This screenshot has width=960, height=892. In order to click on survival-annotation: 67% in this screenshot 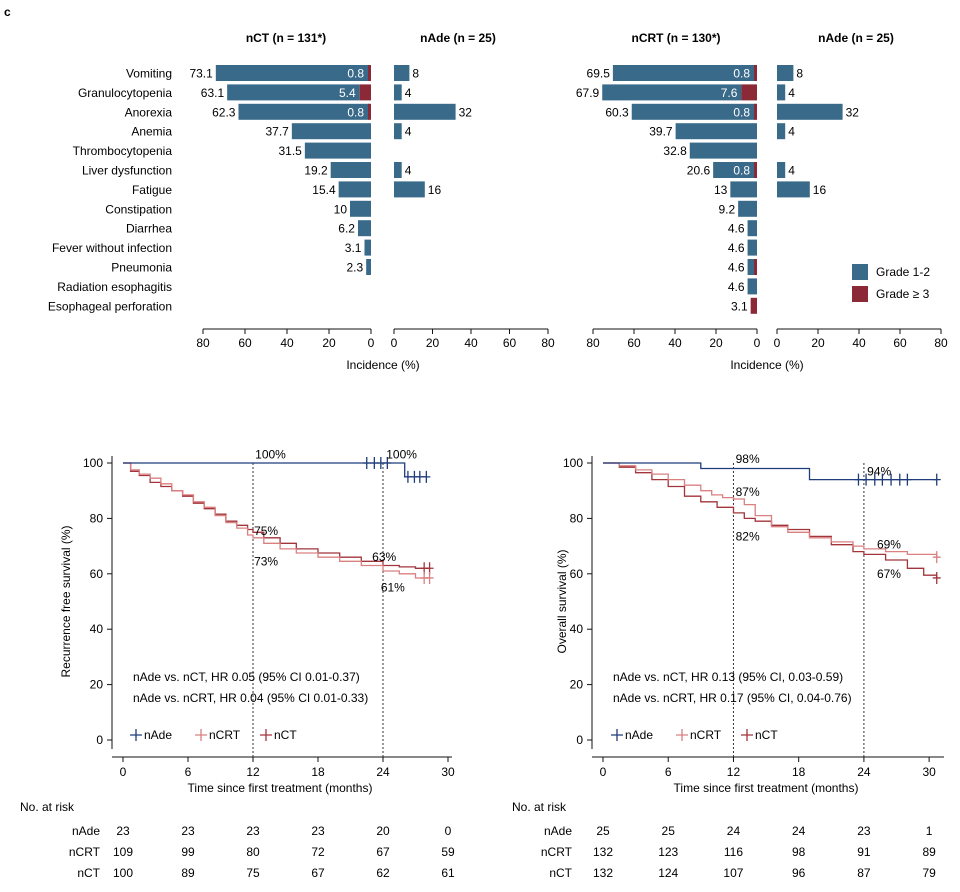, I will do `click(889, 574)`.